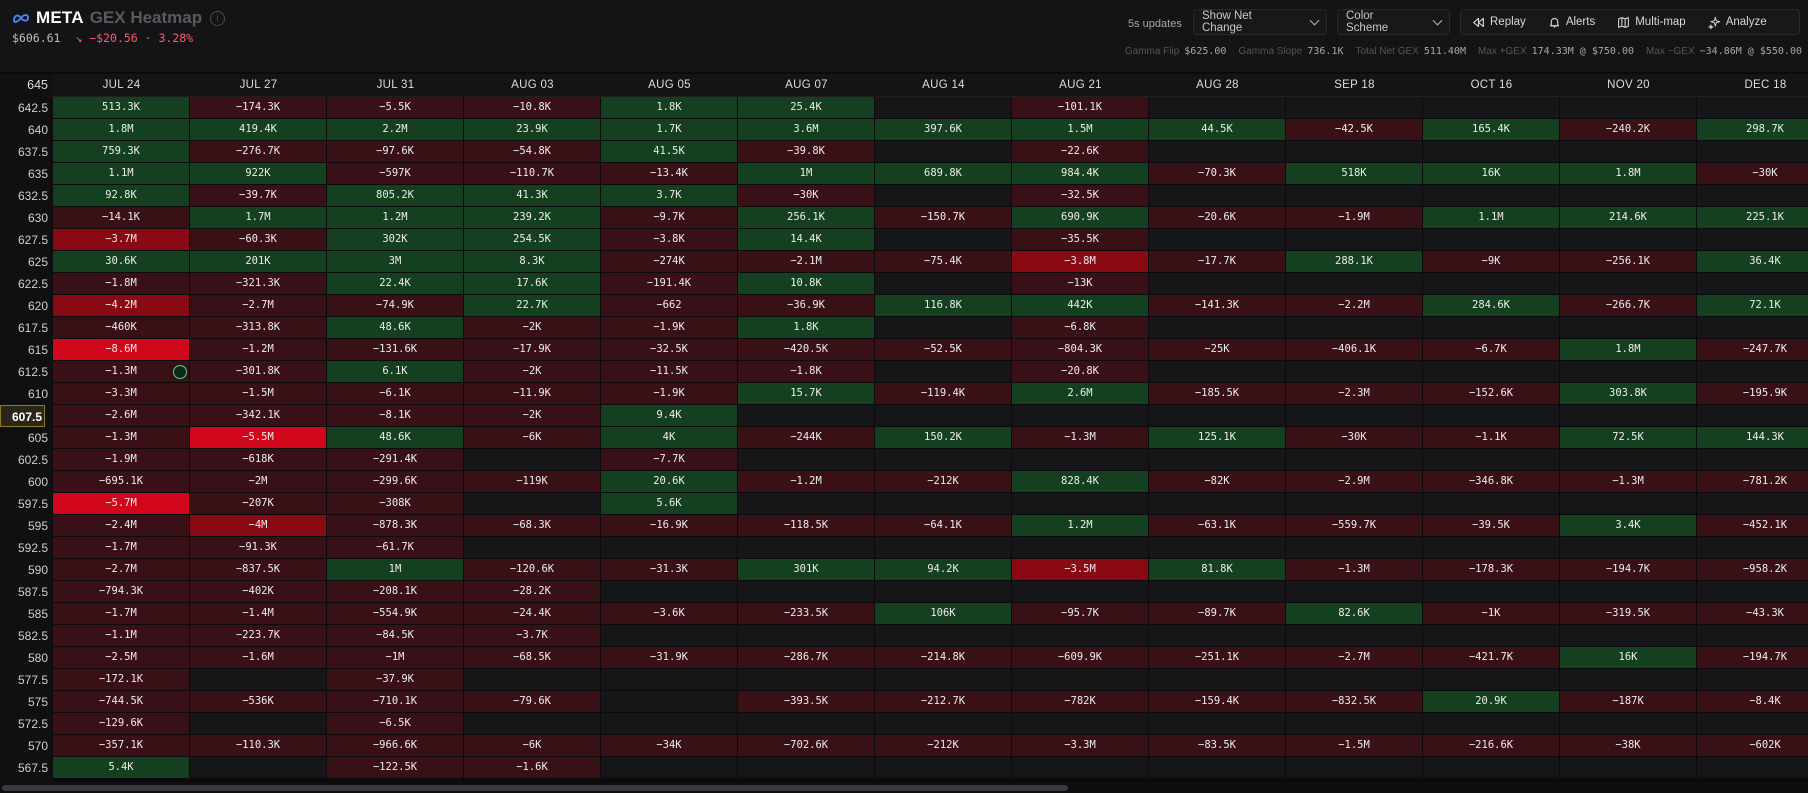 This screenshot has width=1808, height=793. I want to click on gex-cell: −119K, so click(532, 481).